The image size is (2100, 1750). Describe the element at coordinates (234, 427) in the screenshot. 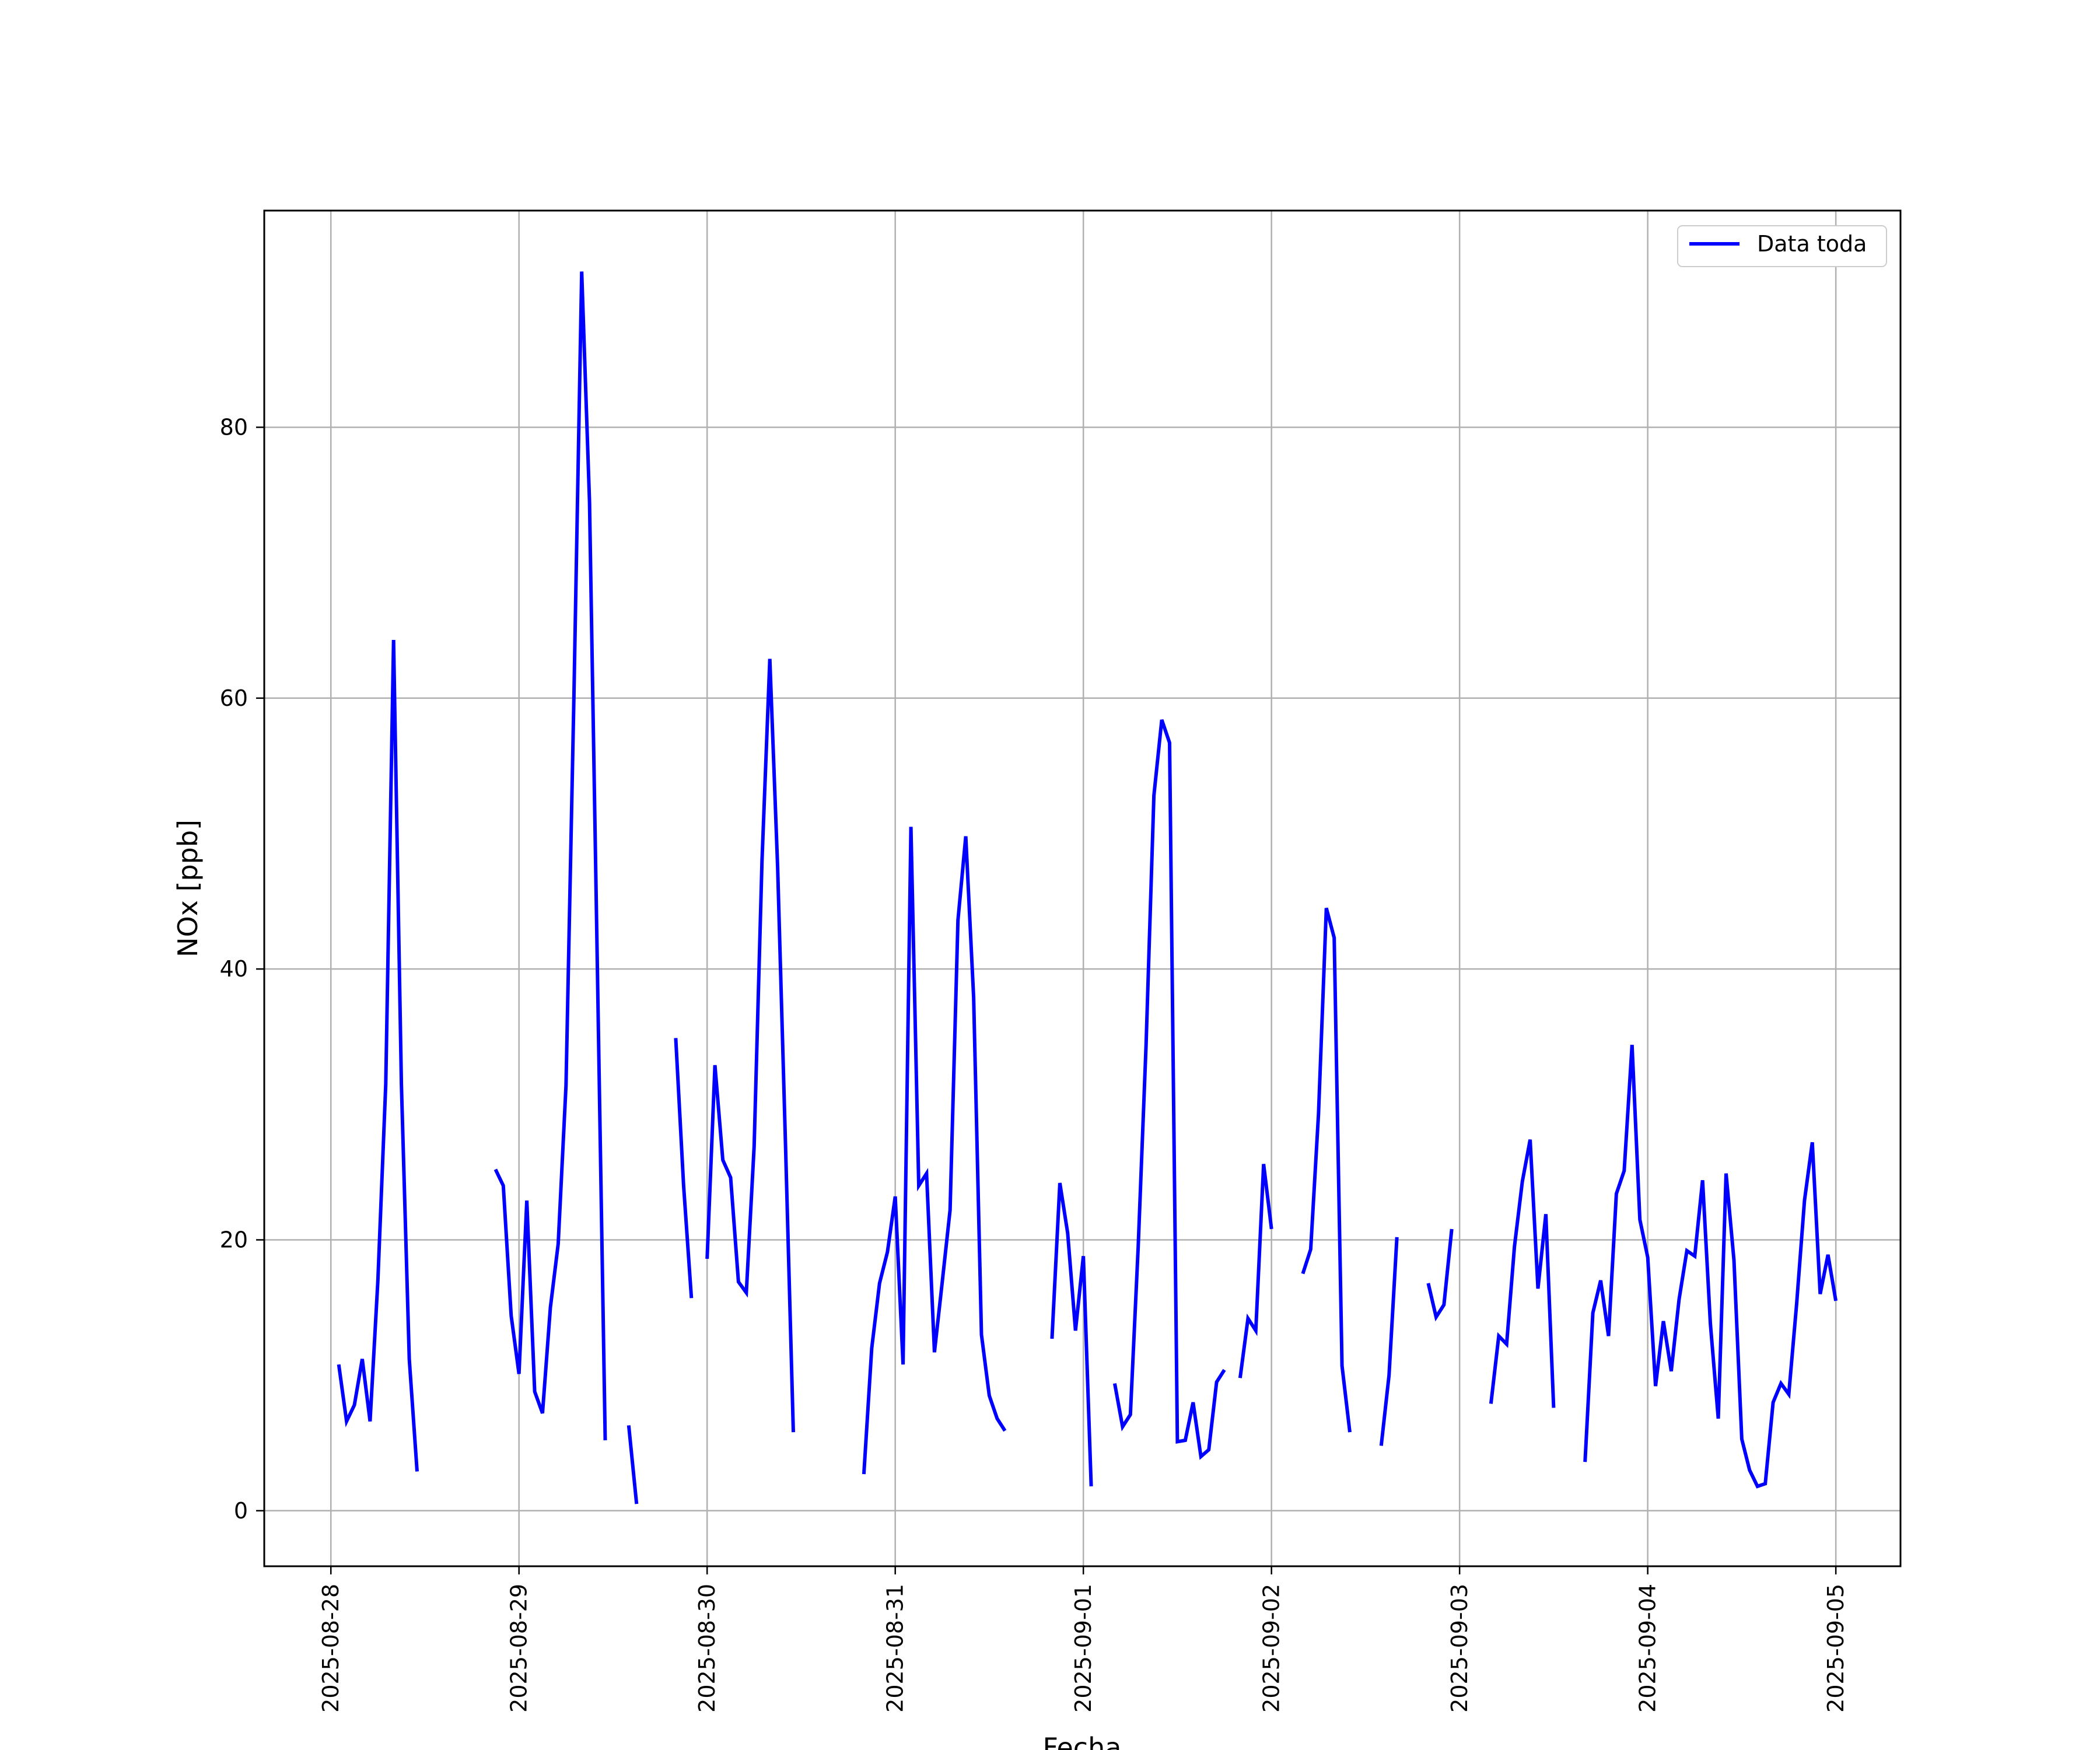

I see `y-tick-label: 80` at that location.